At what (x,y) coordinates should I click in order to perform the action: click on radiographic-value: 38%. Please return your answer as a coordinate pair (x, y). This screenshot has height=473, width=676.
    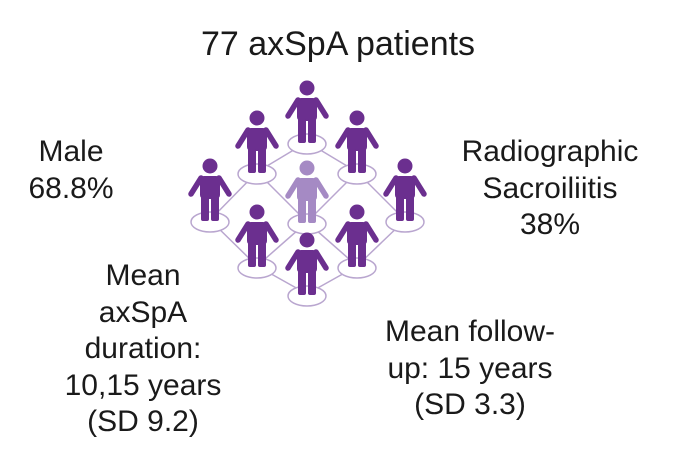
    Looking at the image, I should click on (550, 225).